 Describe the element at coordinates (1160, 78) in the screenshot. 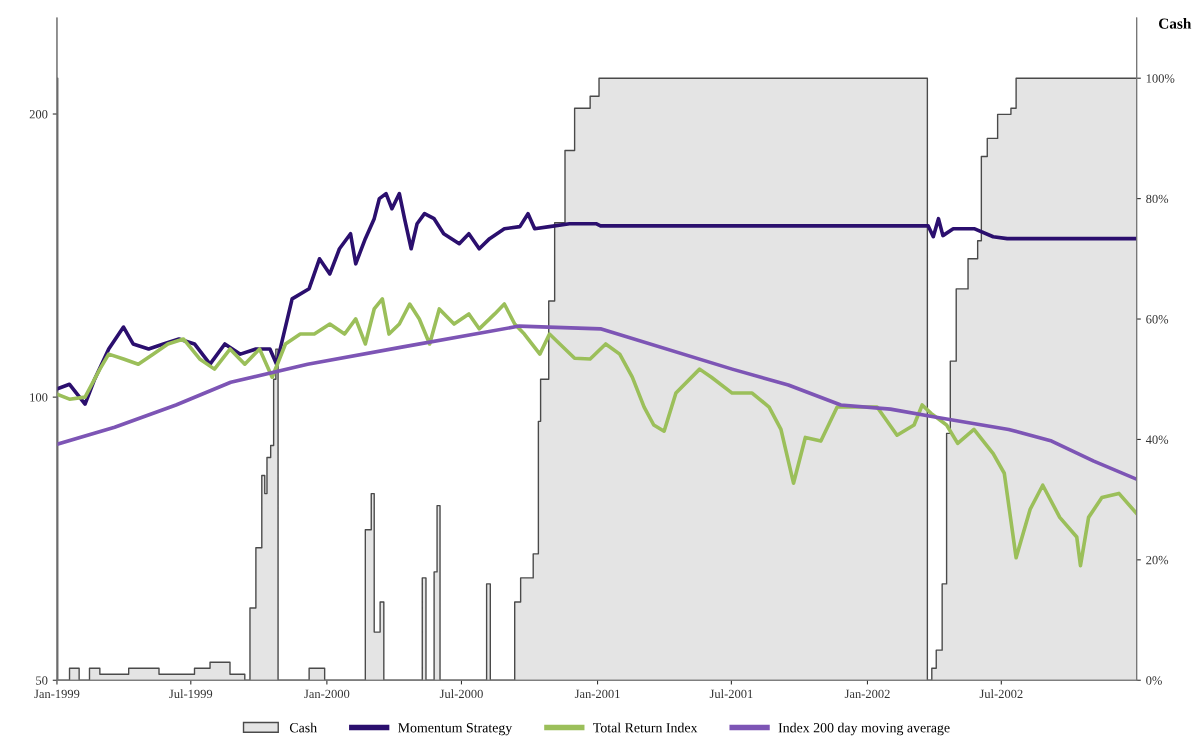

I see `y2-tick-label: 100%` at that location.